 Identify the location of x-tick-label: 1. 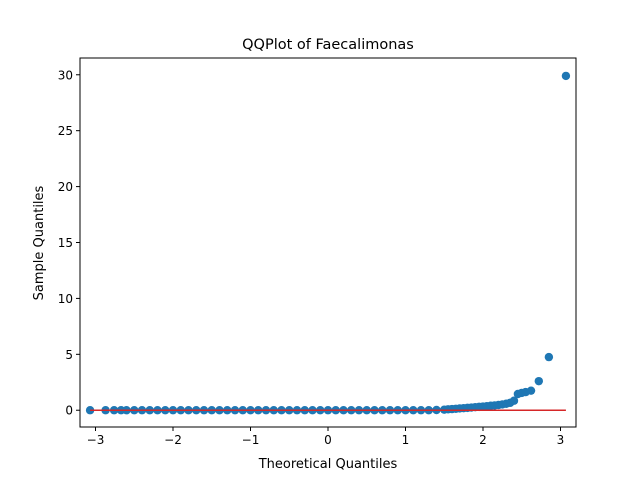
(406, 440).